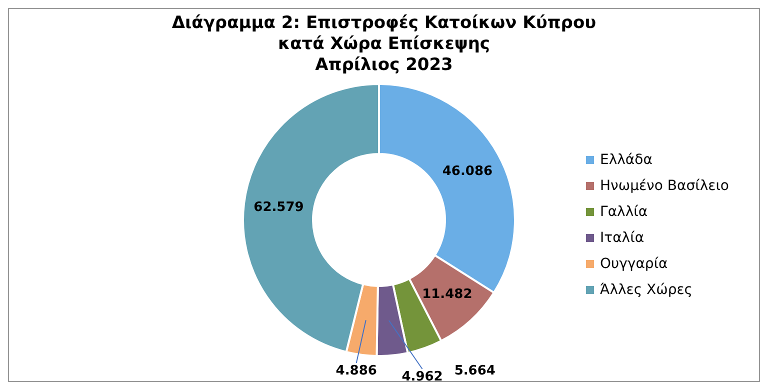  What do you see at coordinates (447, 294) in the screenshot?
I see `data-label: 11.482` at bounding box center [447, 294].